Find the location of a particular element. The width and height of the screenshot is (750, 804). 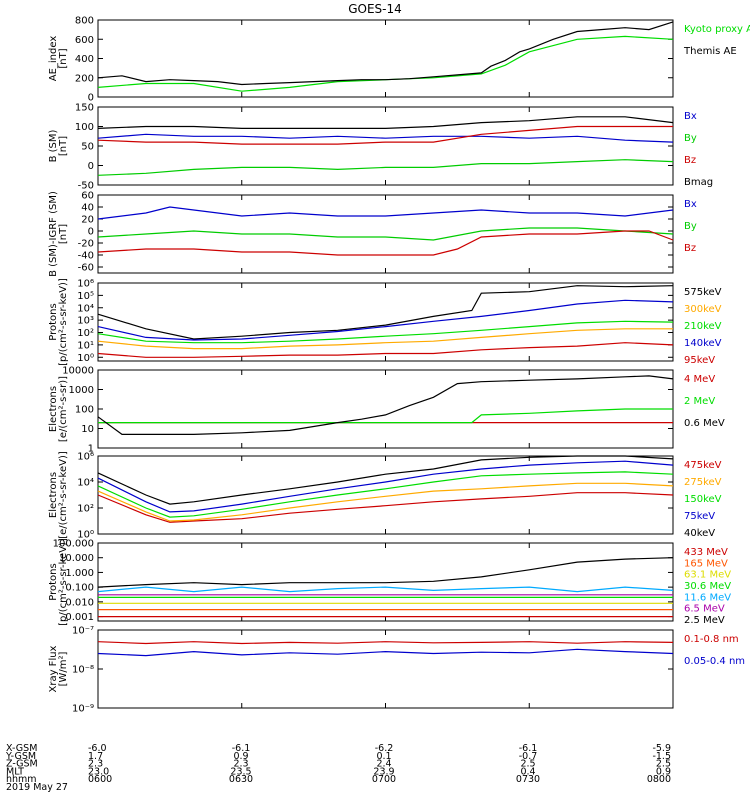

y-tick-label: 0.100 is located at coordinates (79, 588).